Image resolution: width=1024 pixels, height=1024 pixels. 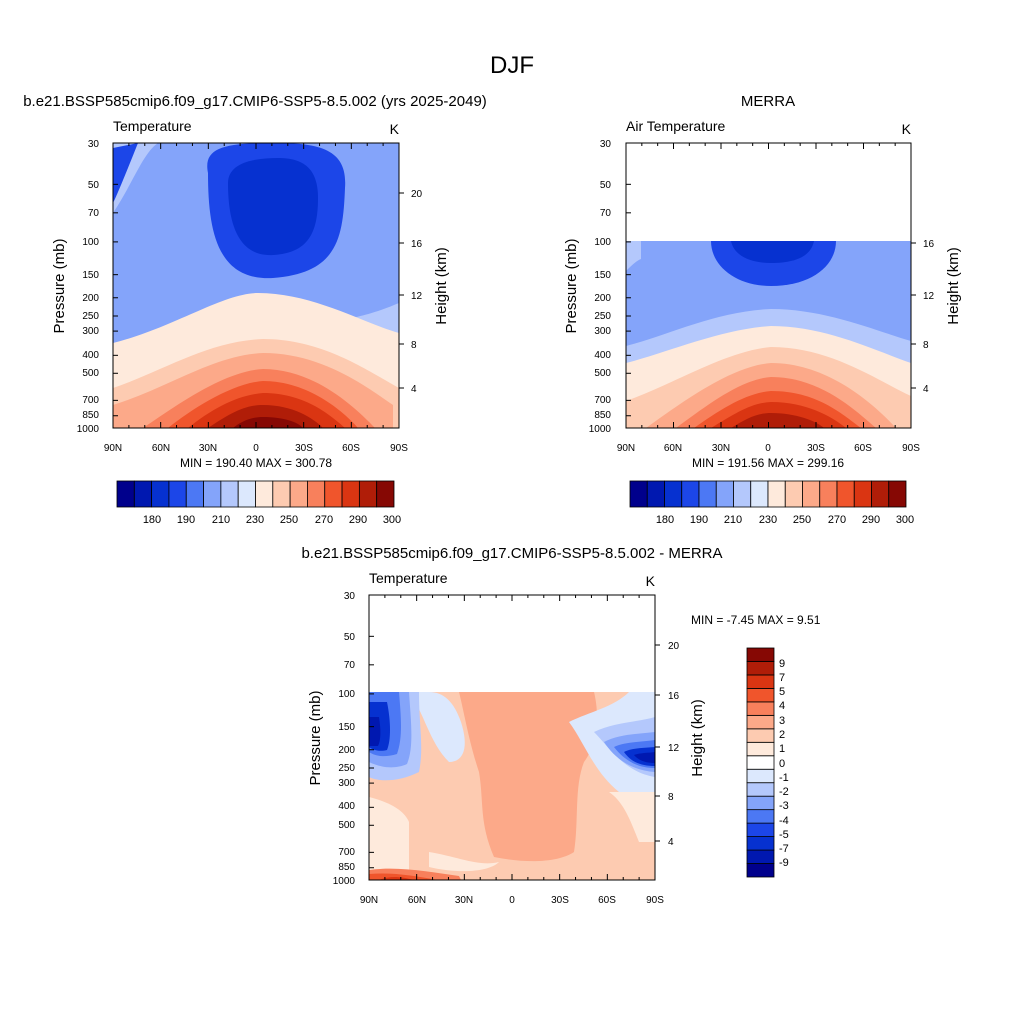 I want to click on panel-model-h-ticks: 20 16 12 8 4, so click(x=417, y=292).